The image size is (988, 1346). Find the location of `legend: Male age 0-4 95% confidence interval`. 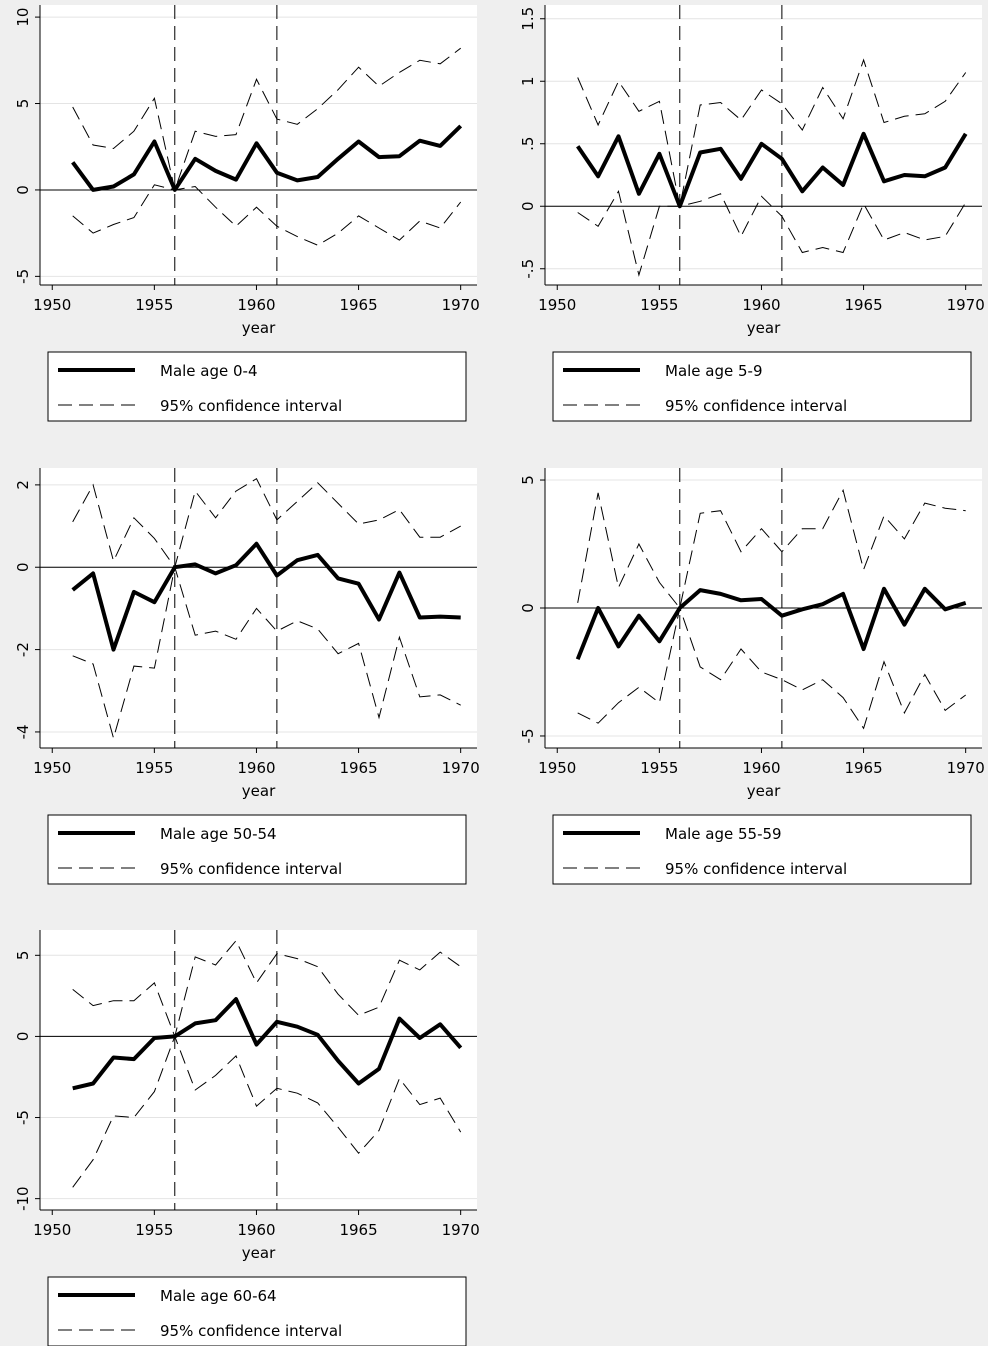

legend: Male age 0-4 95% confidence interval is located at coordinates (257, 386).